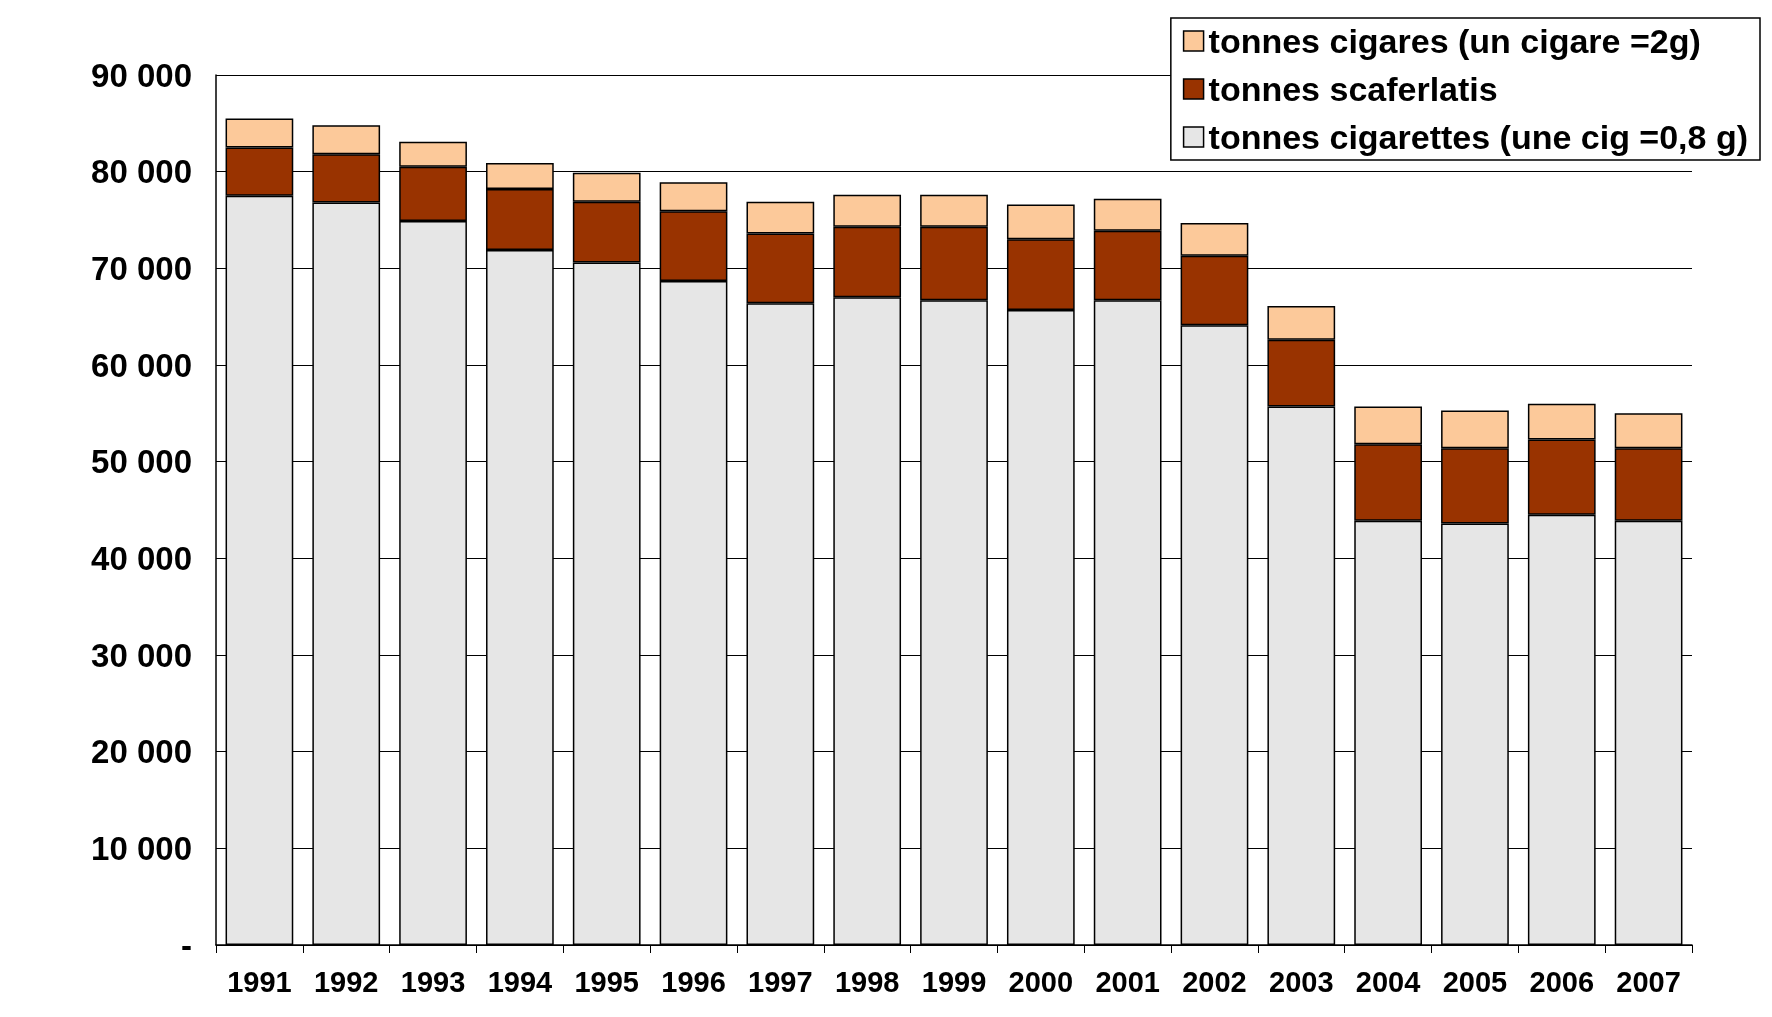 The height and width of the screenshot is (1017, 1772). I want to click on y-tick-label: 20 000, so click(141, 752).